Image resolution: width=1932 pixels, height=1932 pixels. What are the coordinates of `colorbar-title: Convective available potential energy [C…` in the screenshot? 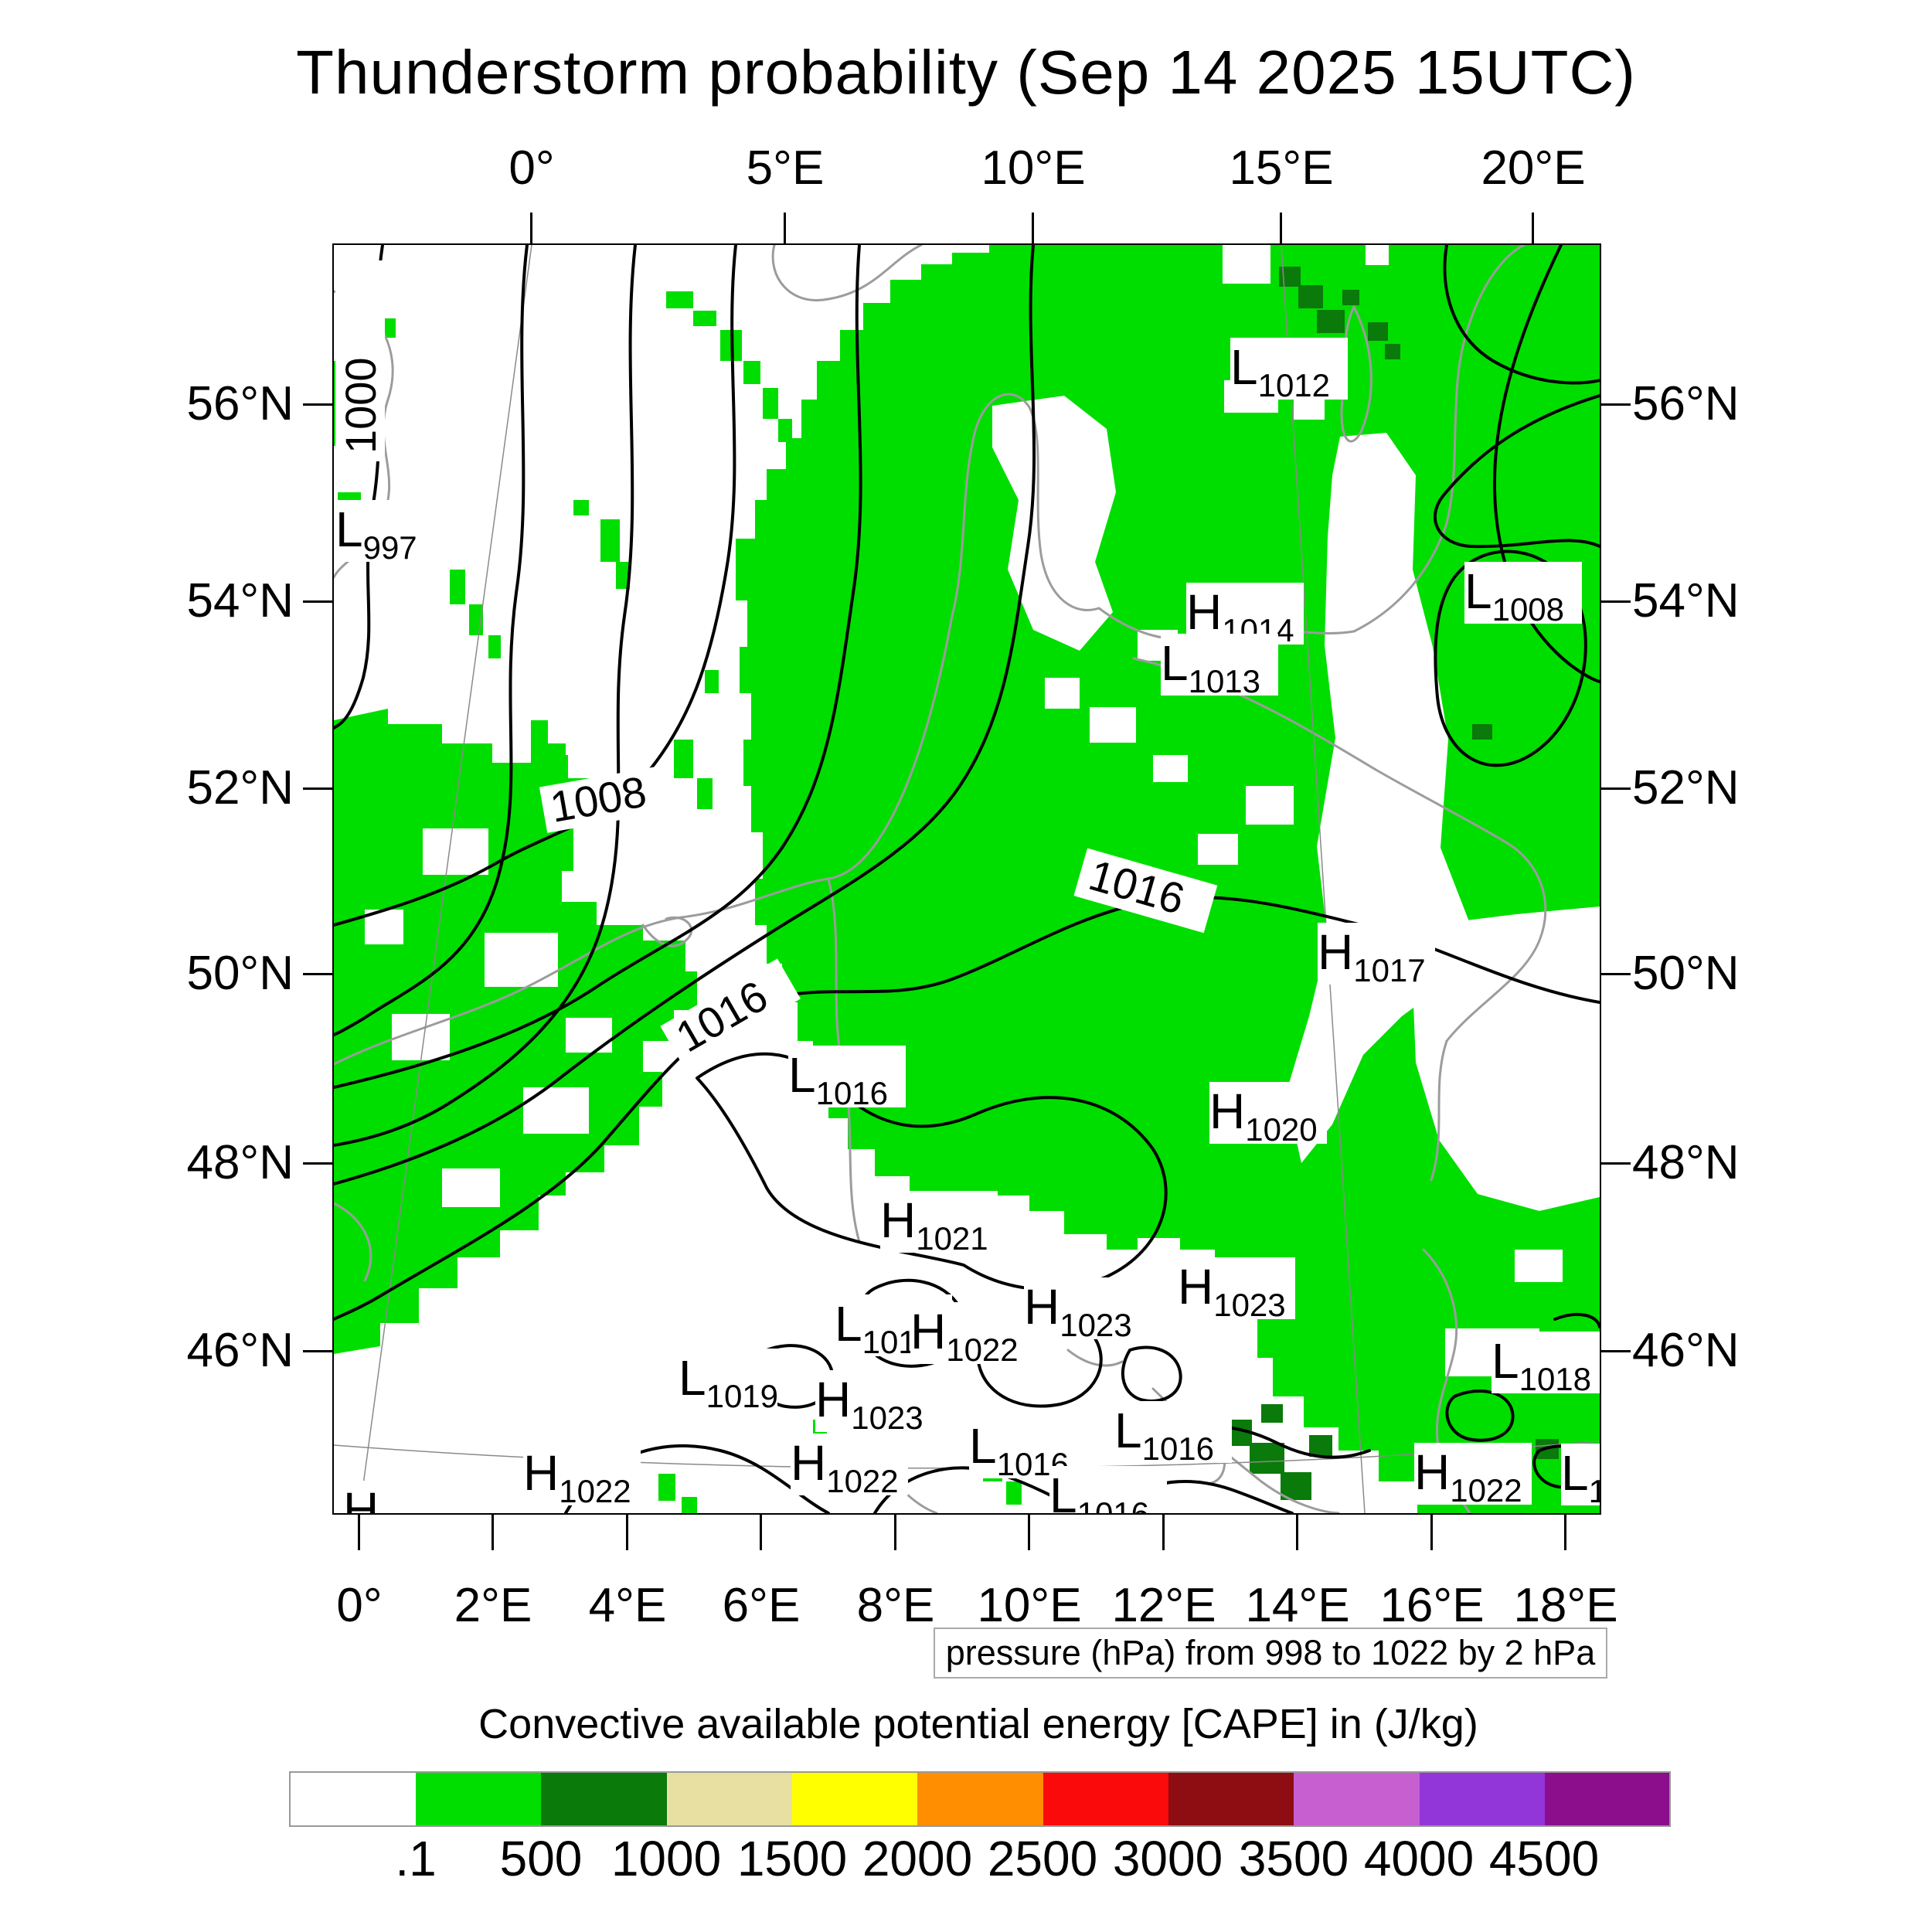 It's located at (978, 1724).